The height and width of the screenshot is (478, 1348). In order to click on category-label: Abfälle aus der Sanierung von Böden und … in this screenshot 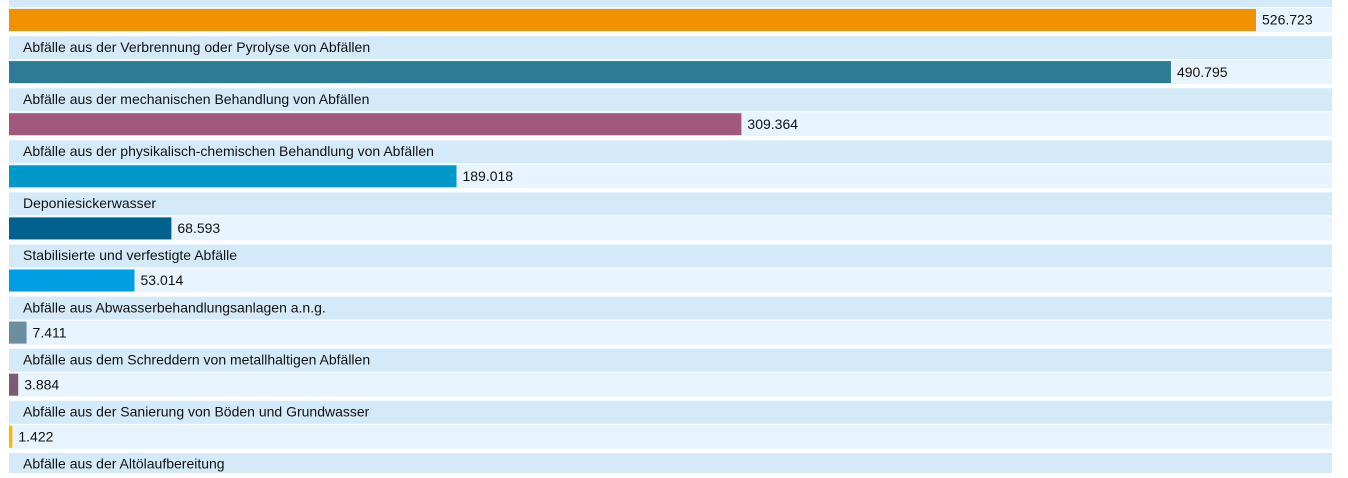, I will do `click(196, 412)`.